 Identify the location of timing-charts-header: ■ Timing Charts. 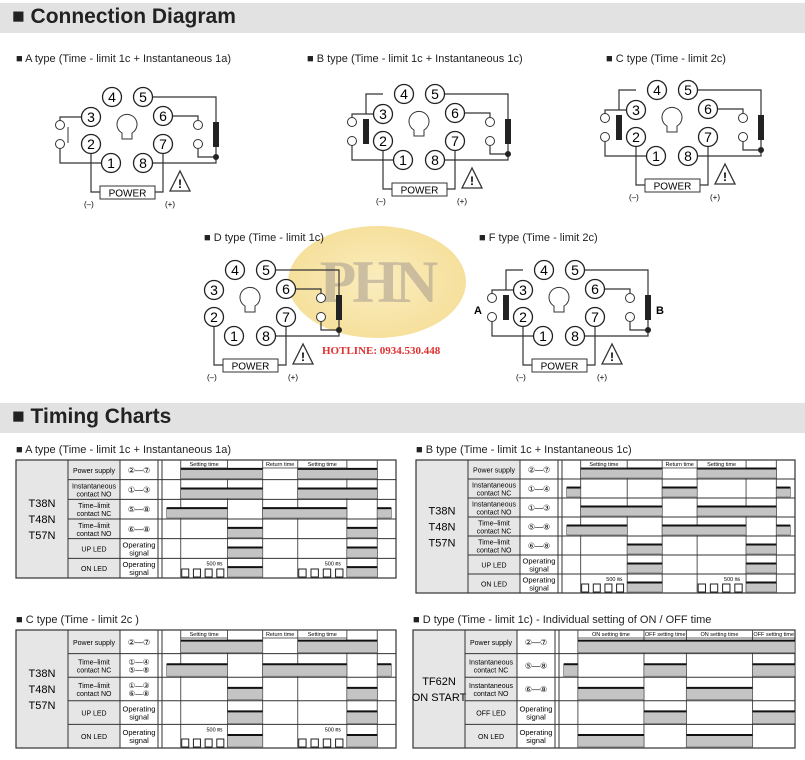
(402, 418).